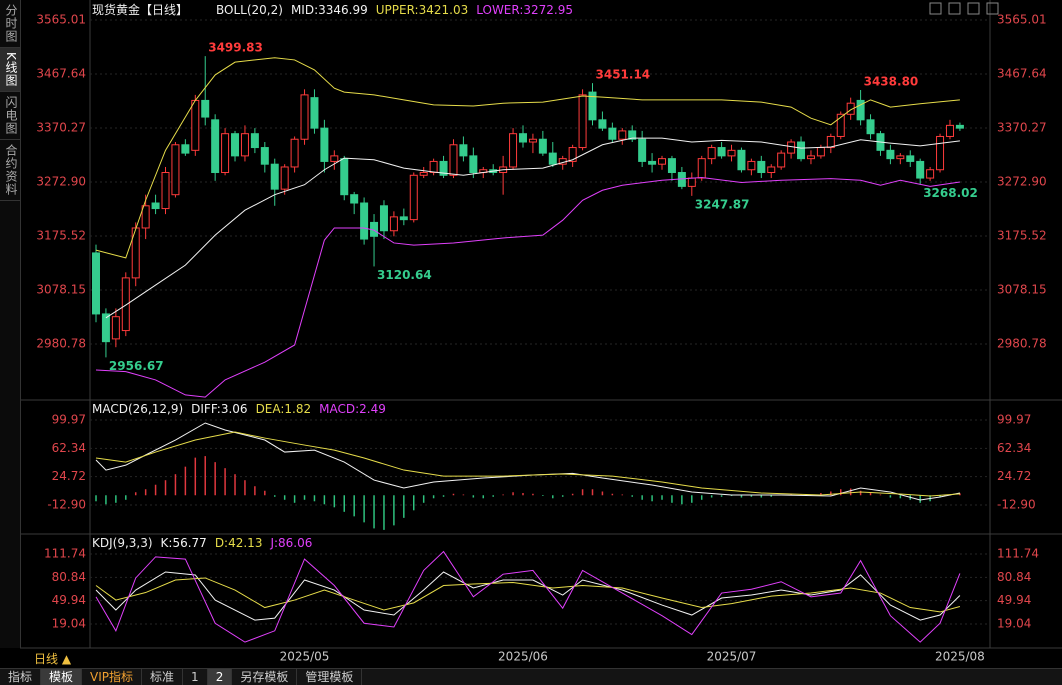 The image size is (1062, 685). I want to click on toolbar-item: 指标, so click(21, 677).